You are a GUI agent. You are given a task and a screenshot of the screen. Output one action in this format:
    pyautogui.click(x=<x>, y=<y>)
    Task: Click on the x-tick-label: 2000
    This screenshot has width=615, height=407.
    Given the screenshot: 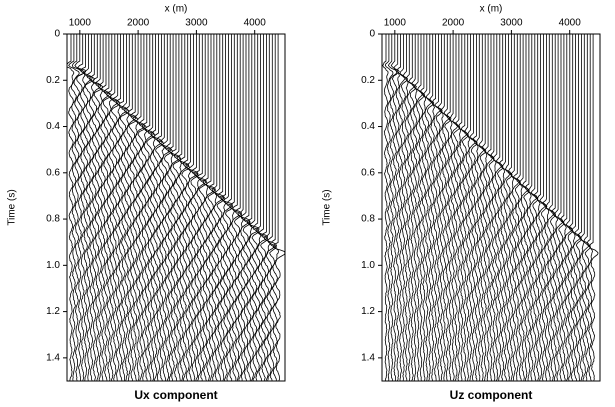 What is the action you would take?
    pyautogui.click(x=453, y=23)
    